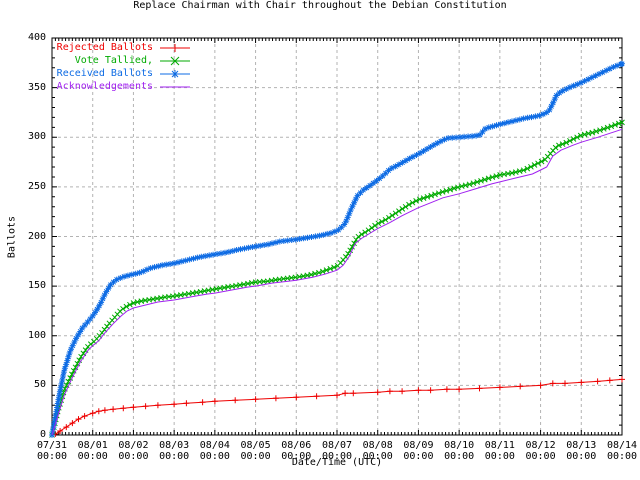 The image size is (640, 480). I want to click on legend-label: Received Ballots, so click(104, 73).